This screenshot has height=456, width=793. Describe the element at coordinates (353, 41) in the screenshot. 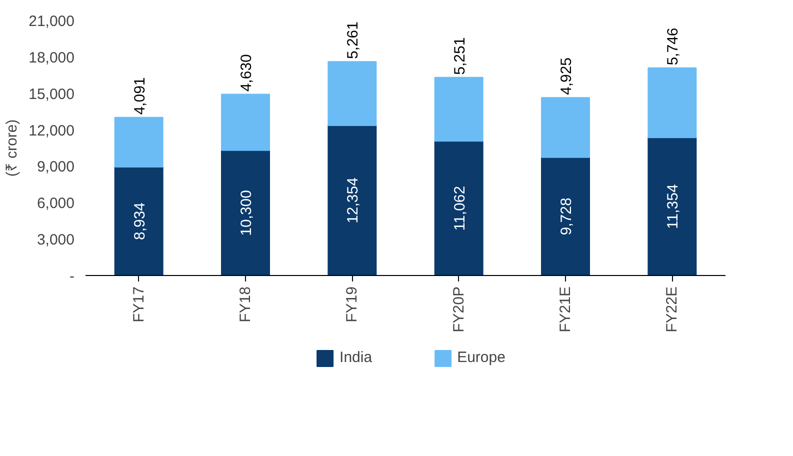

I see `data-label: 5,261` at that location.